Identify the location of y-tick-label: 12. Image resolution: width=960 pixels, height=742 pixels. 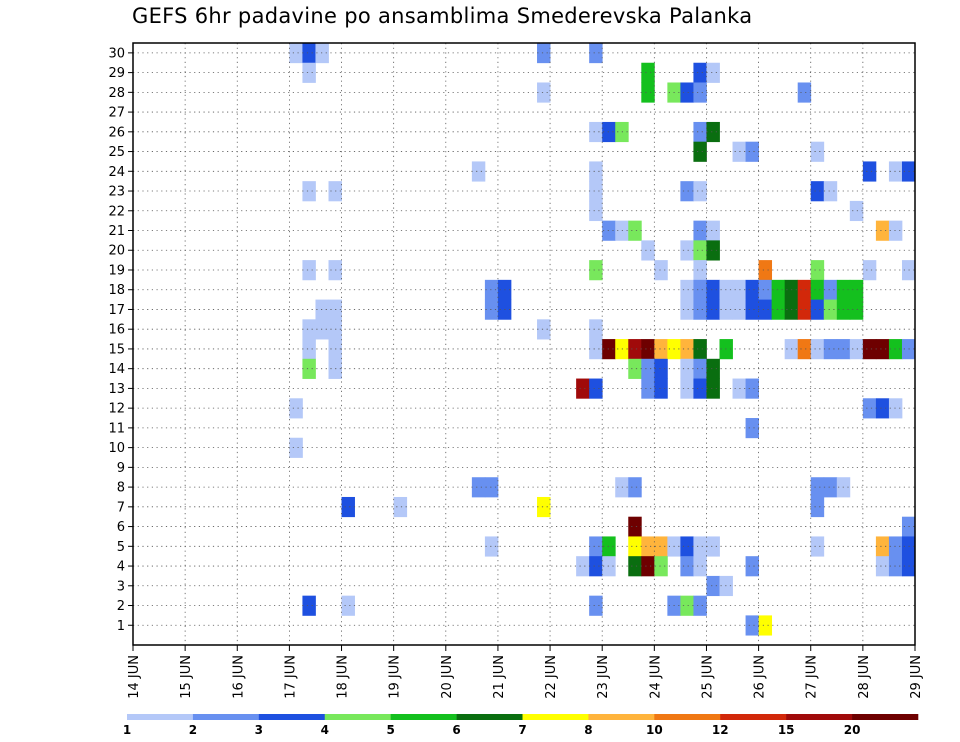
(116, 409).